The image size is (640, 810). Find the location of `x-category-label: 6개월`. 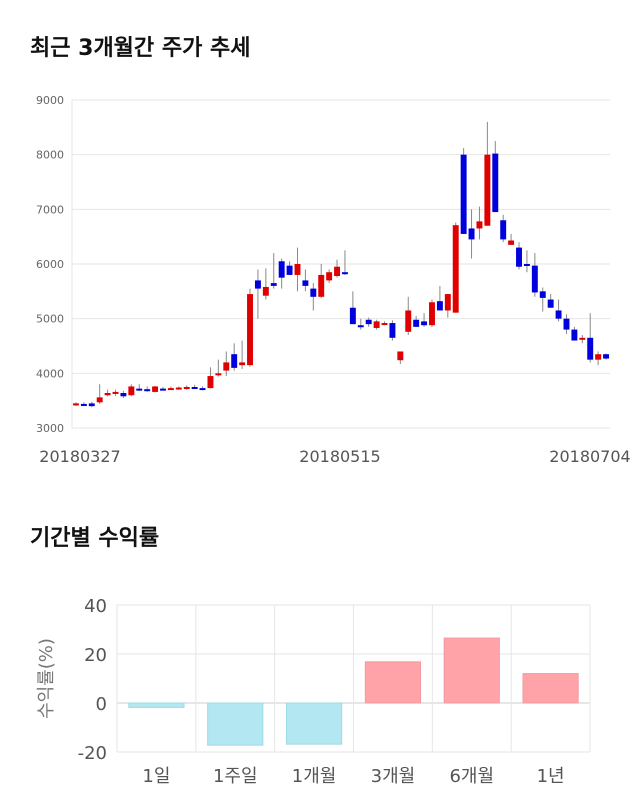

x-category-label: 6개월 is located at coordinates (471, 776).